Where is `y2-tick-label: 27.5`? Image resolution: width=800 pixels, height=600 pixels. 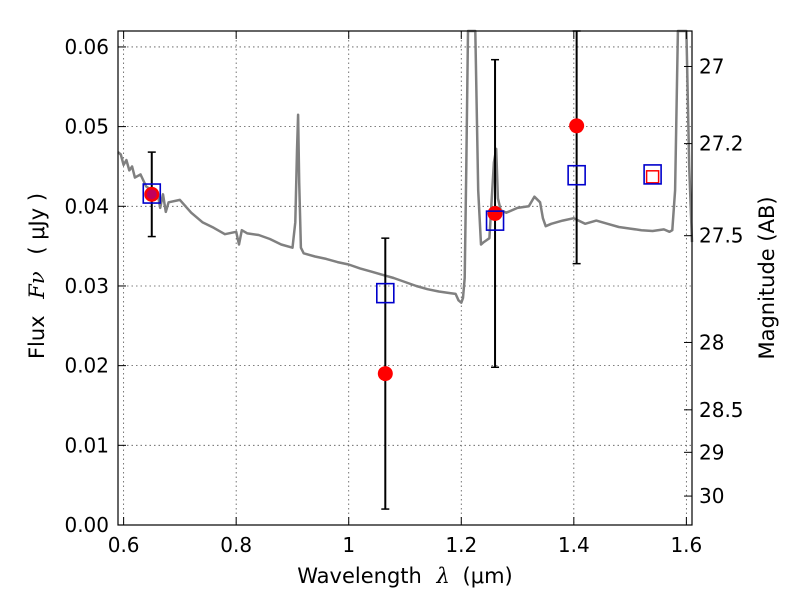
y2-tick-label: 27.5 is located at coordinates (721, 236).